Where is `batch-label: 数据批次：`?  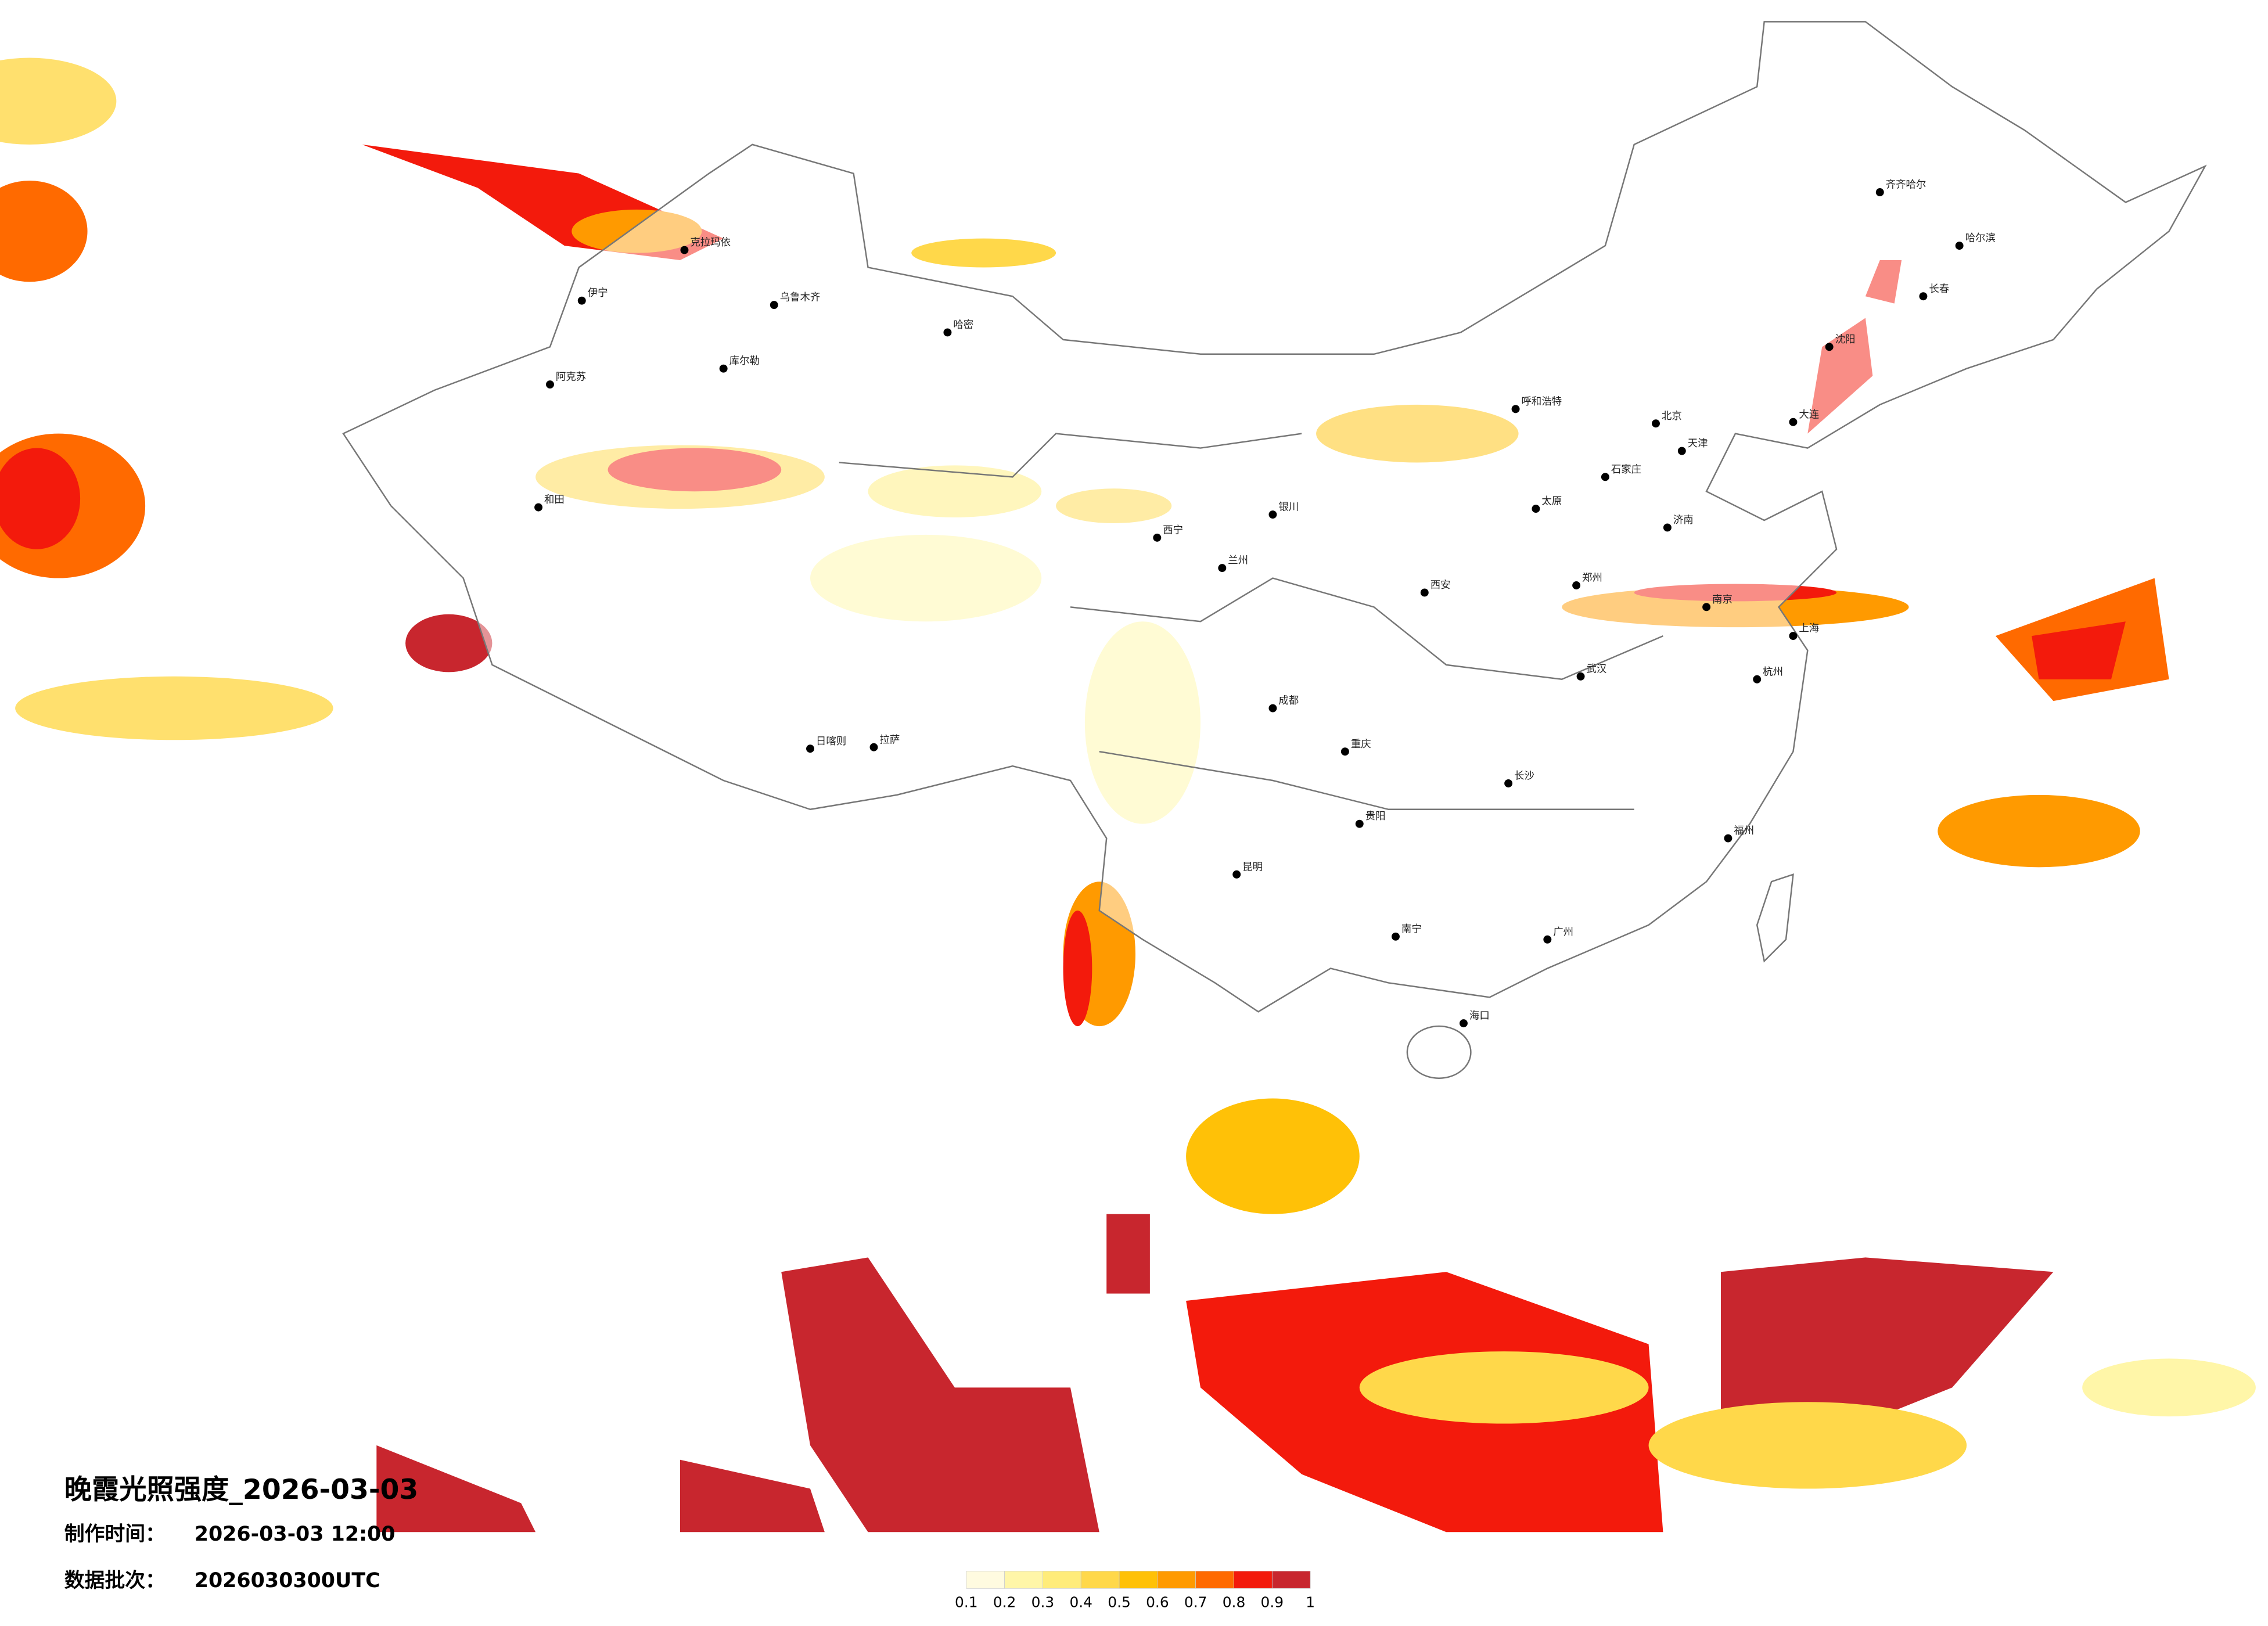
batch-label: 数据批次： is located at coordinates (115, 1581).